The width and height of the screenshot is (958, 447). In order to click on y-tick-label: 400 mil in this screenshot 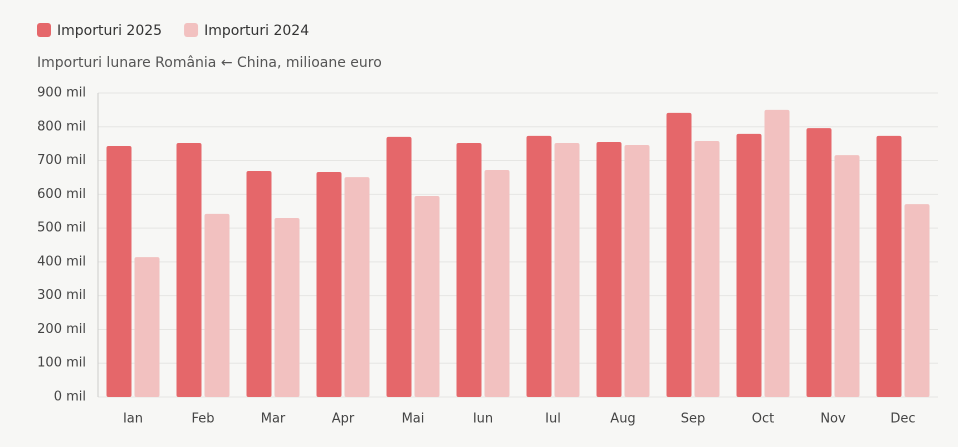, I will do `click(61, 261)`.